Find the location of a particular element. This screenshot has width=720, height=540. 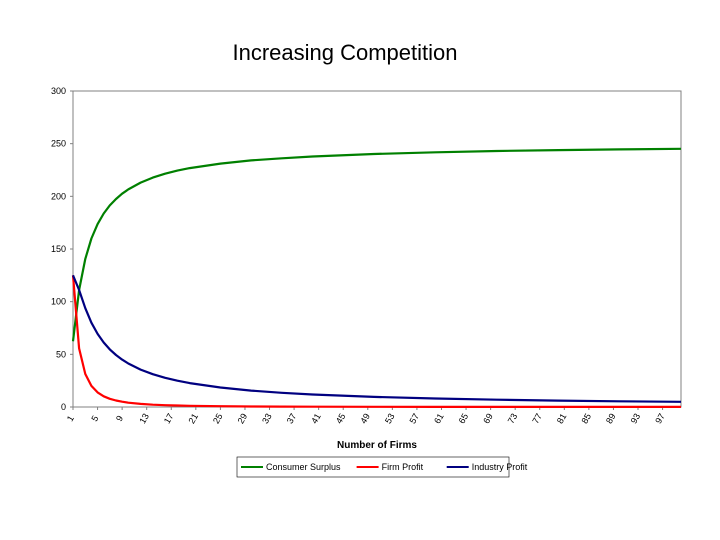

x-tick-label: 73 is located at coordinates (513, 419).